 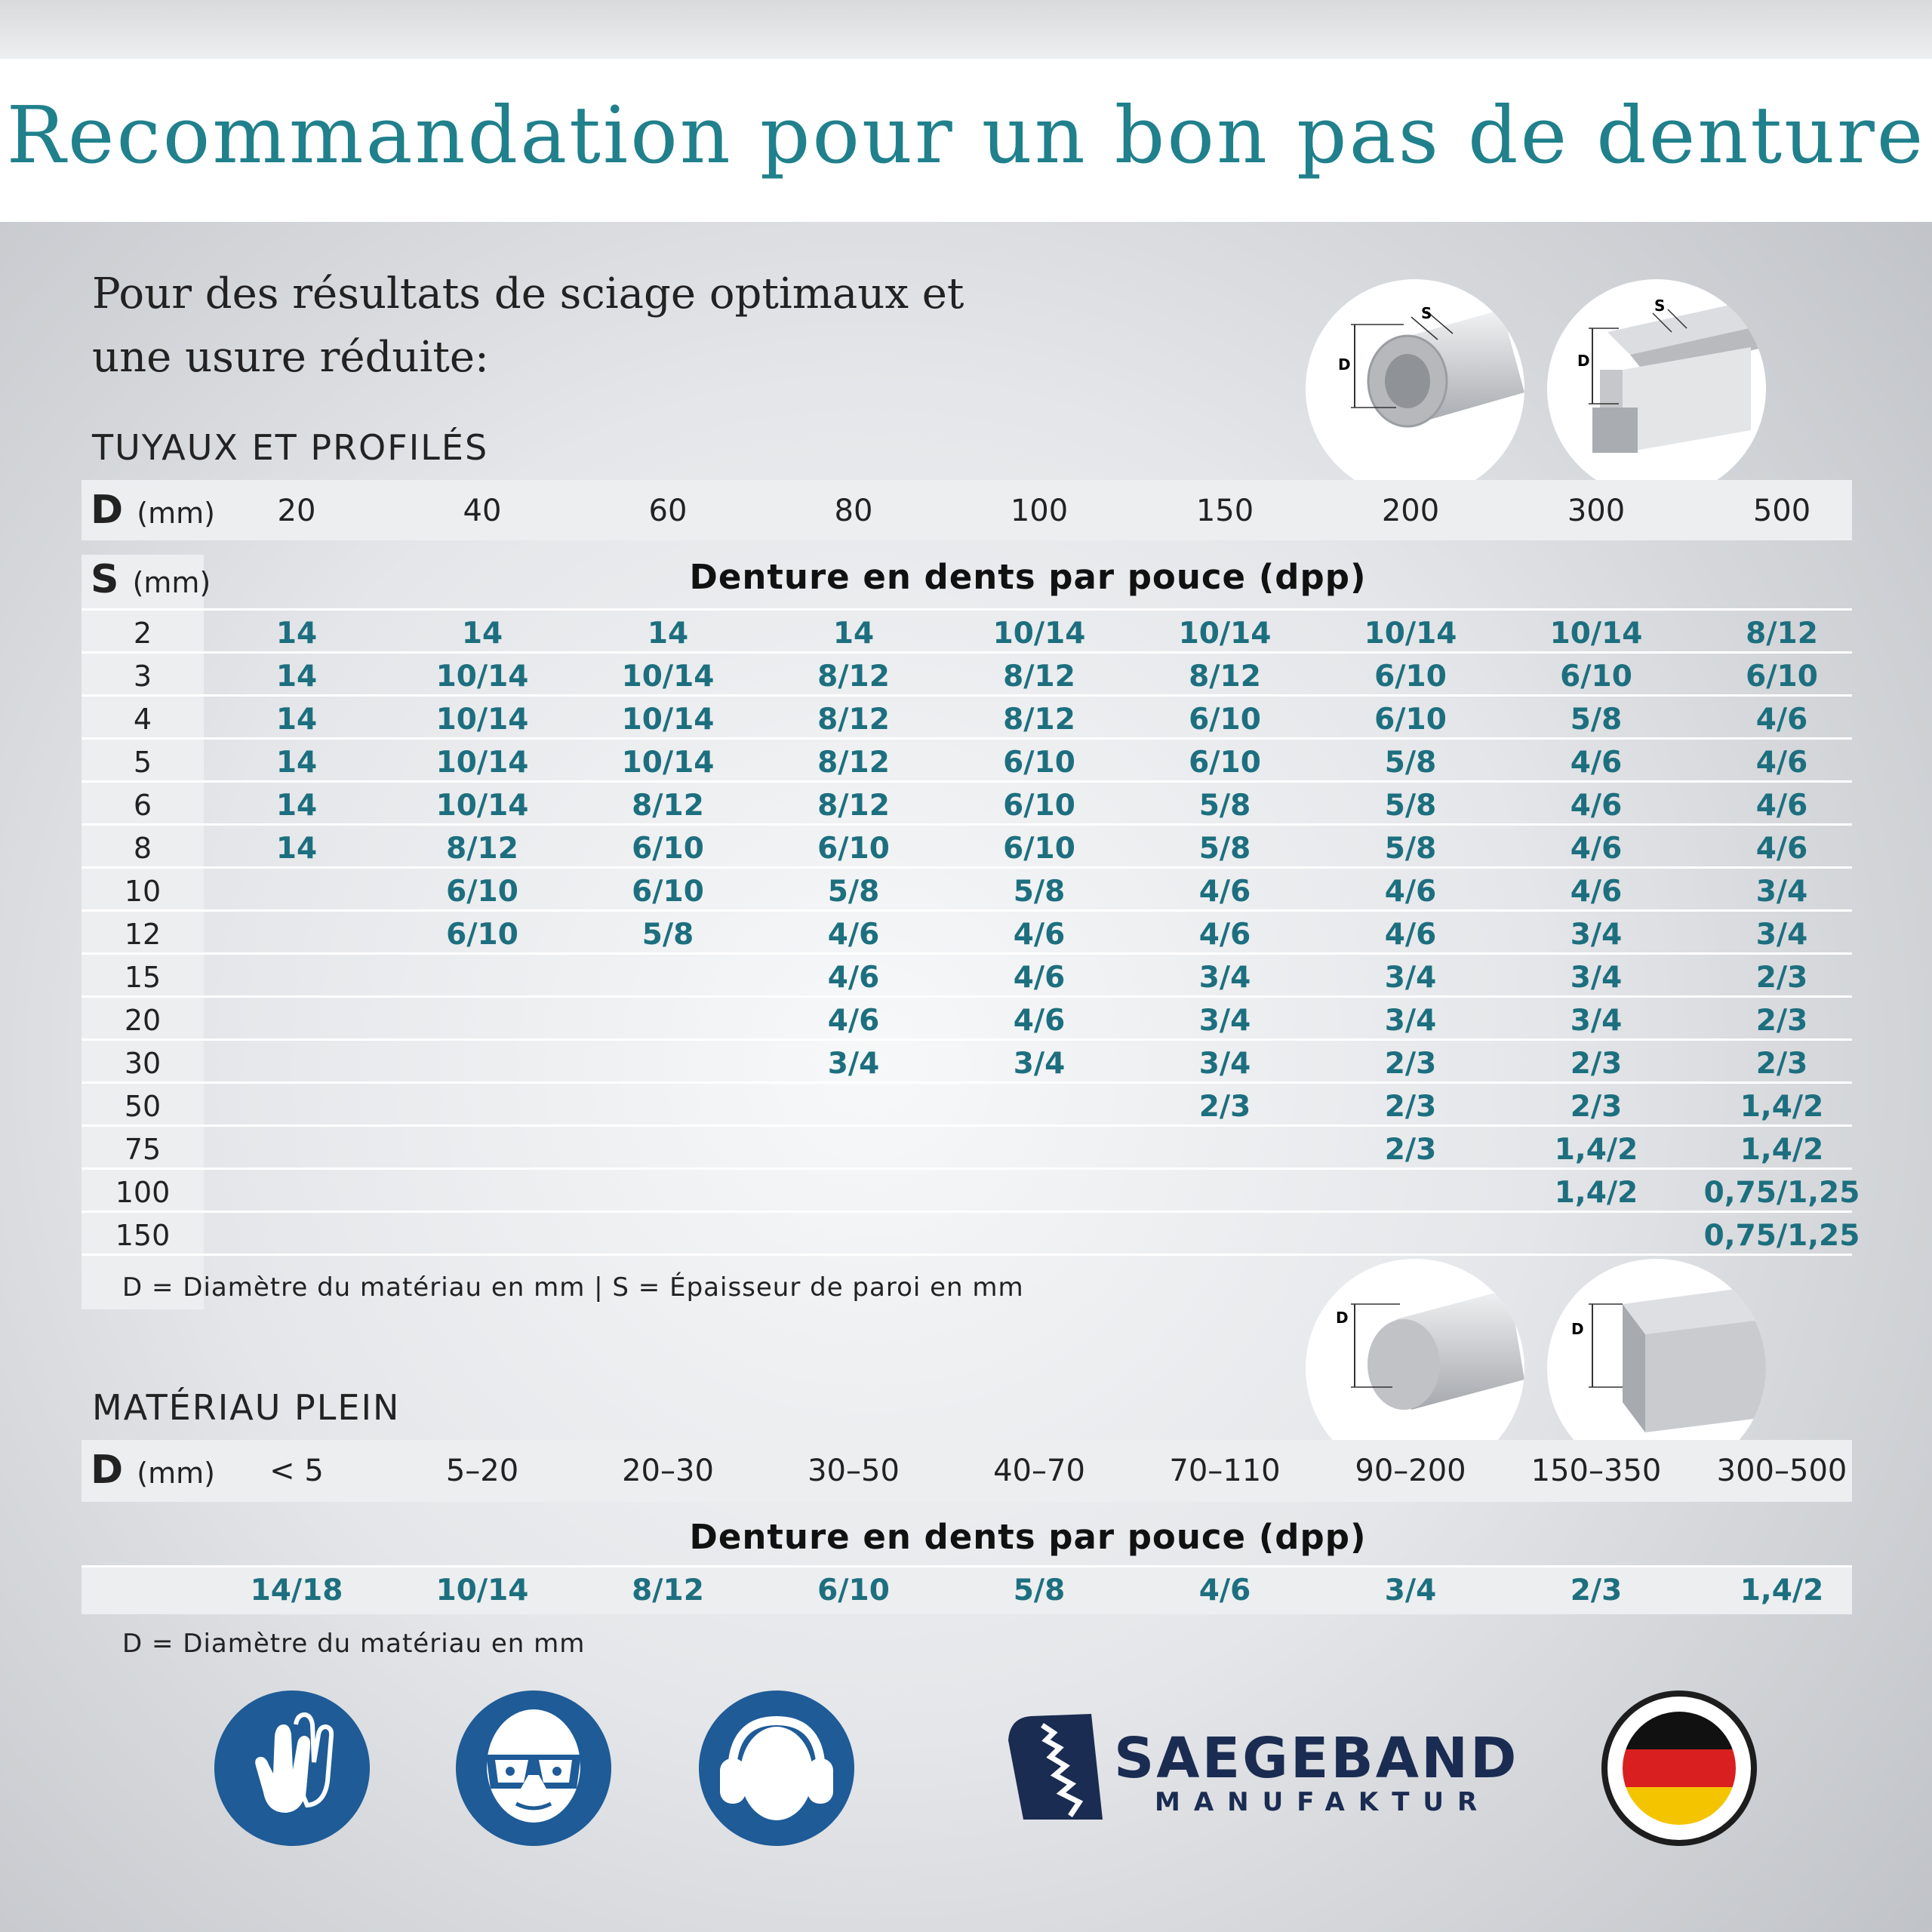 I want to click on row-s-value: 50, so click(x=143, y=1106).